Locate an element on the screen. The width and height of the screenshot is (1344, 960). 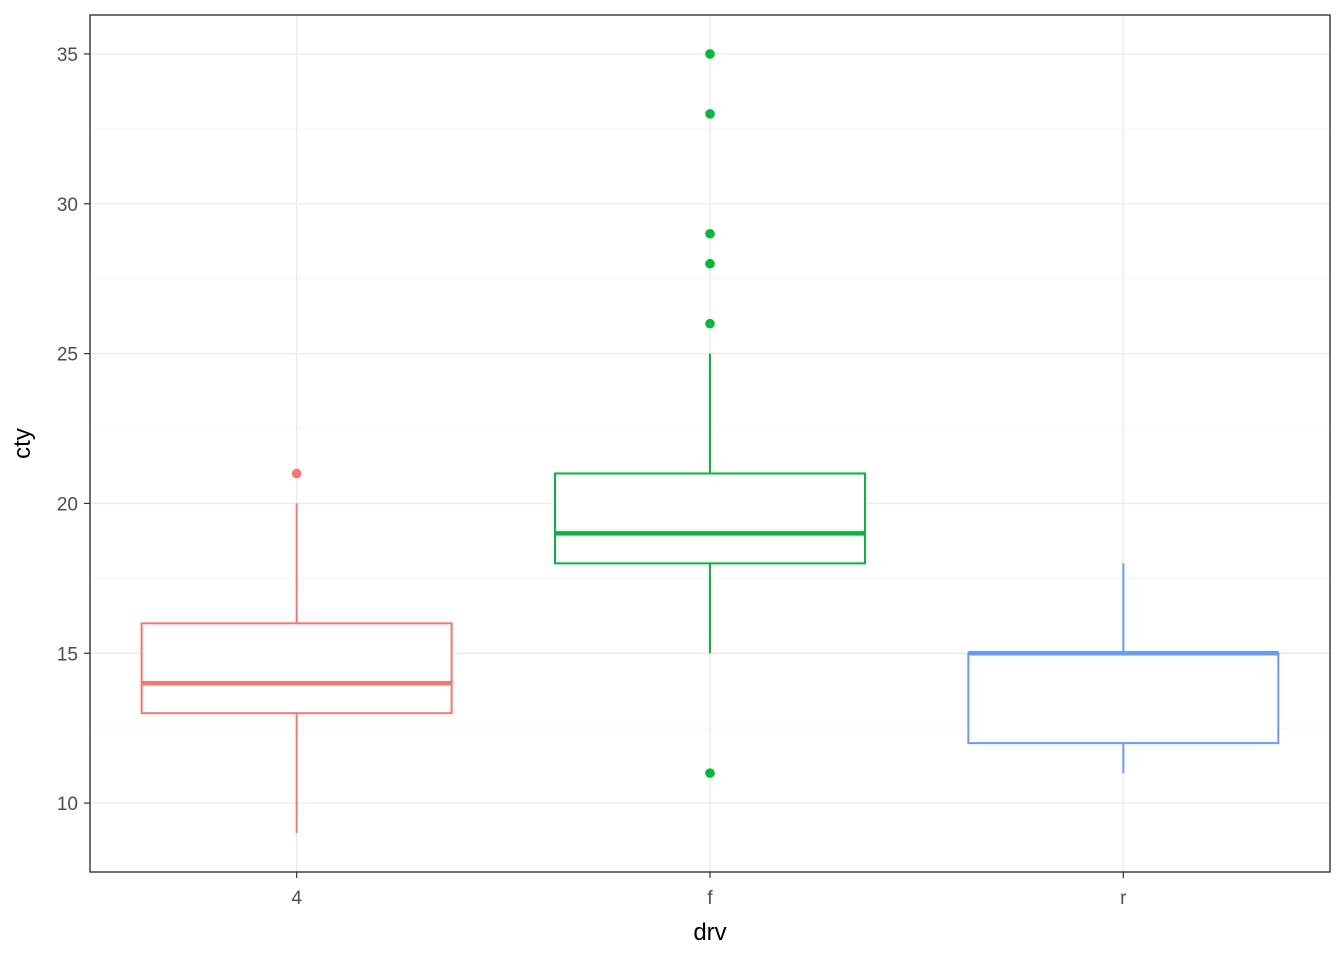
y-tick-label: 20 is located at coordinates (67, 504).